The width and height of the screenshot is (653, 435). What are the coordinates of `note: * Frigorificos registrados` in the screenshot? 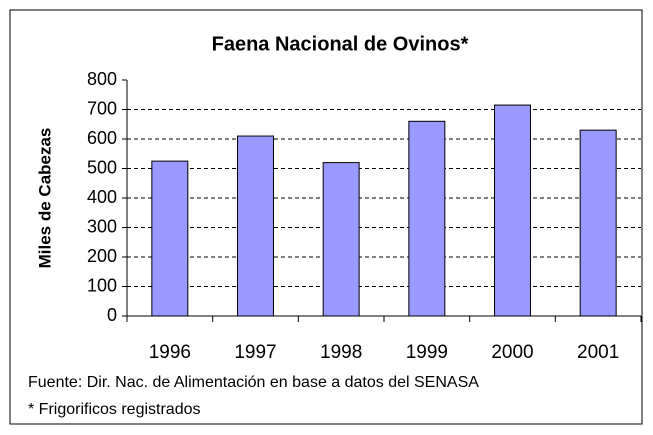 It's located at (114, 409).